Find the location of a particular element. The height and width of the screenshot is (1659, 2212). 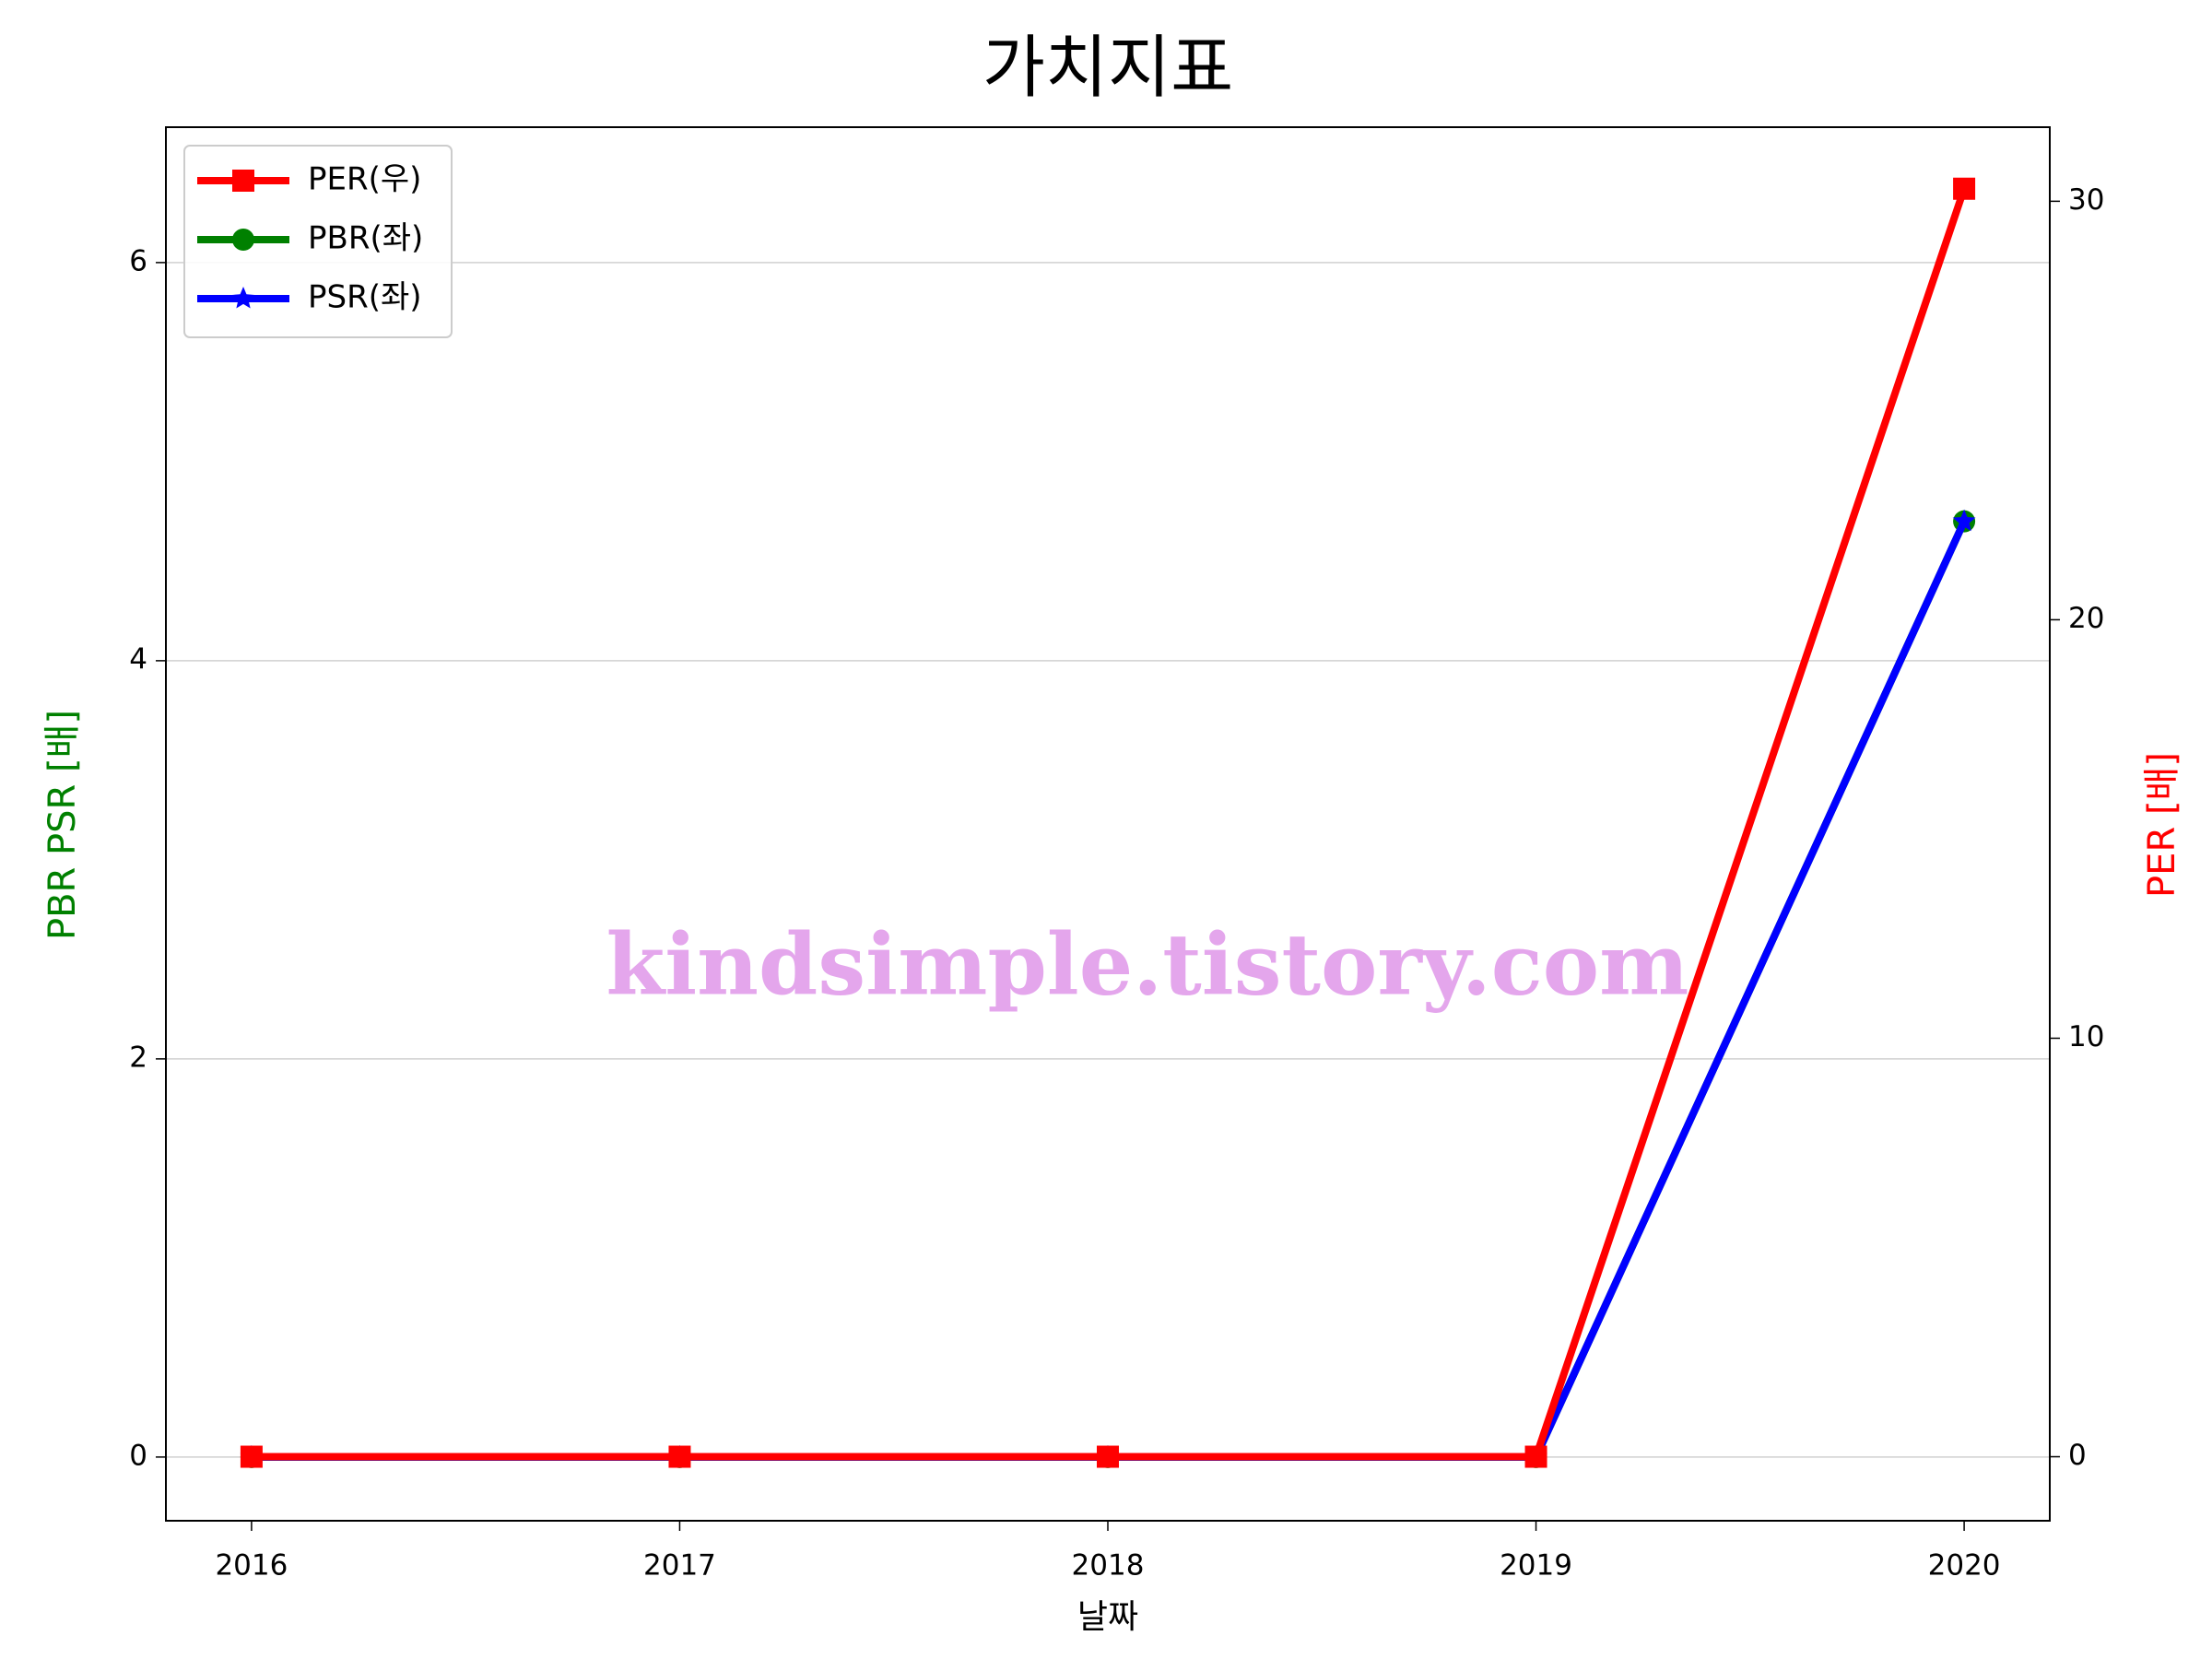

watermark: kindsimple.tistory.com is located at coordinates (1147, 965).